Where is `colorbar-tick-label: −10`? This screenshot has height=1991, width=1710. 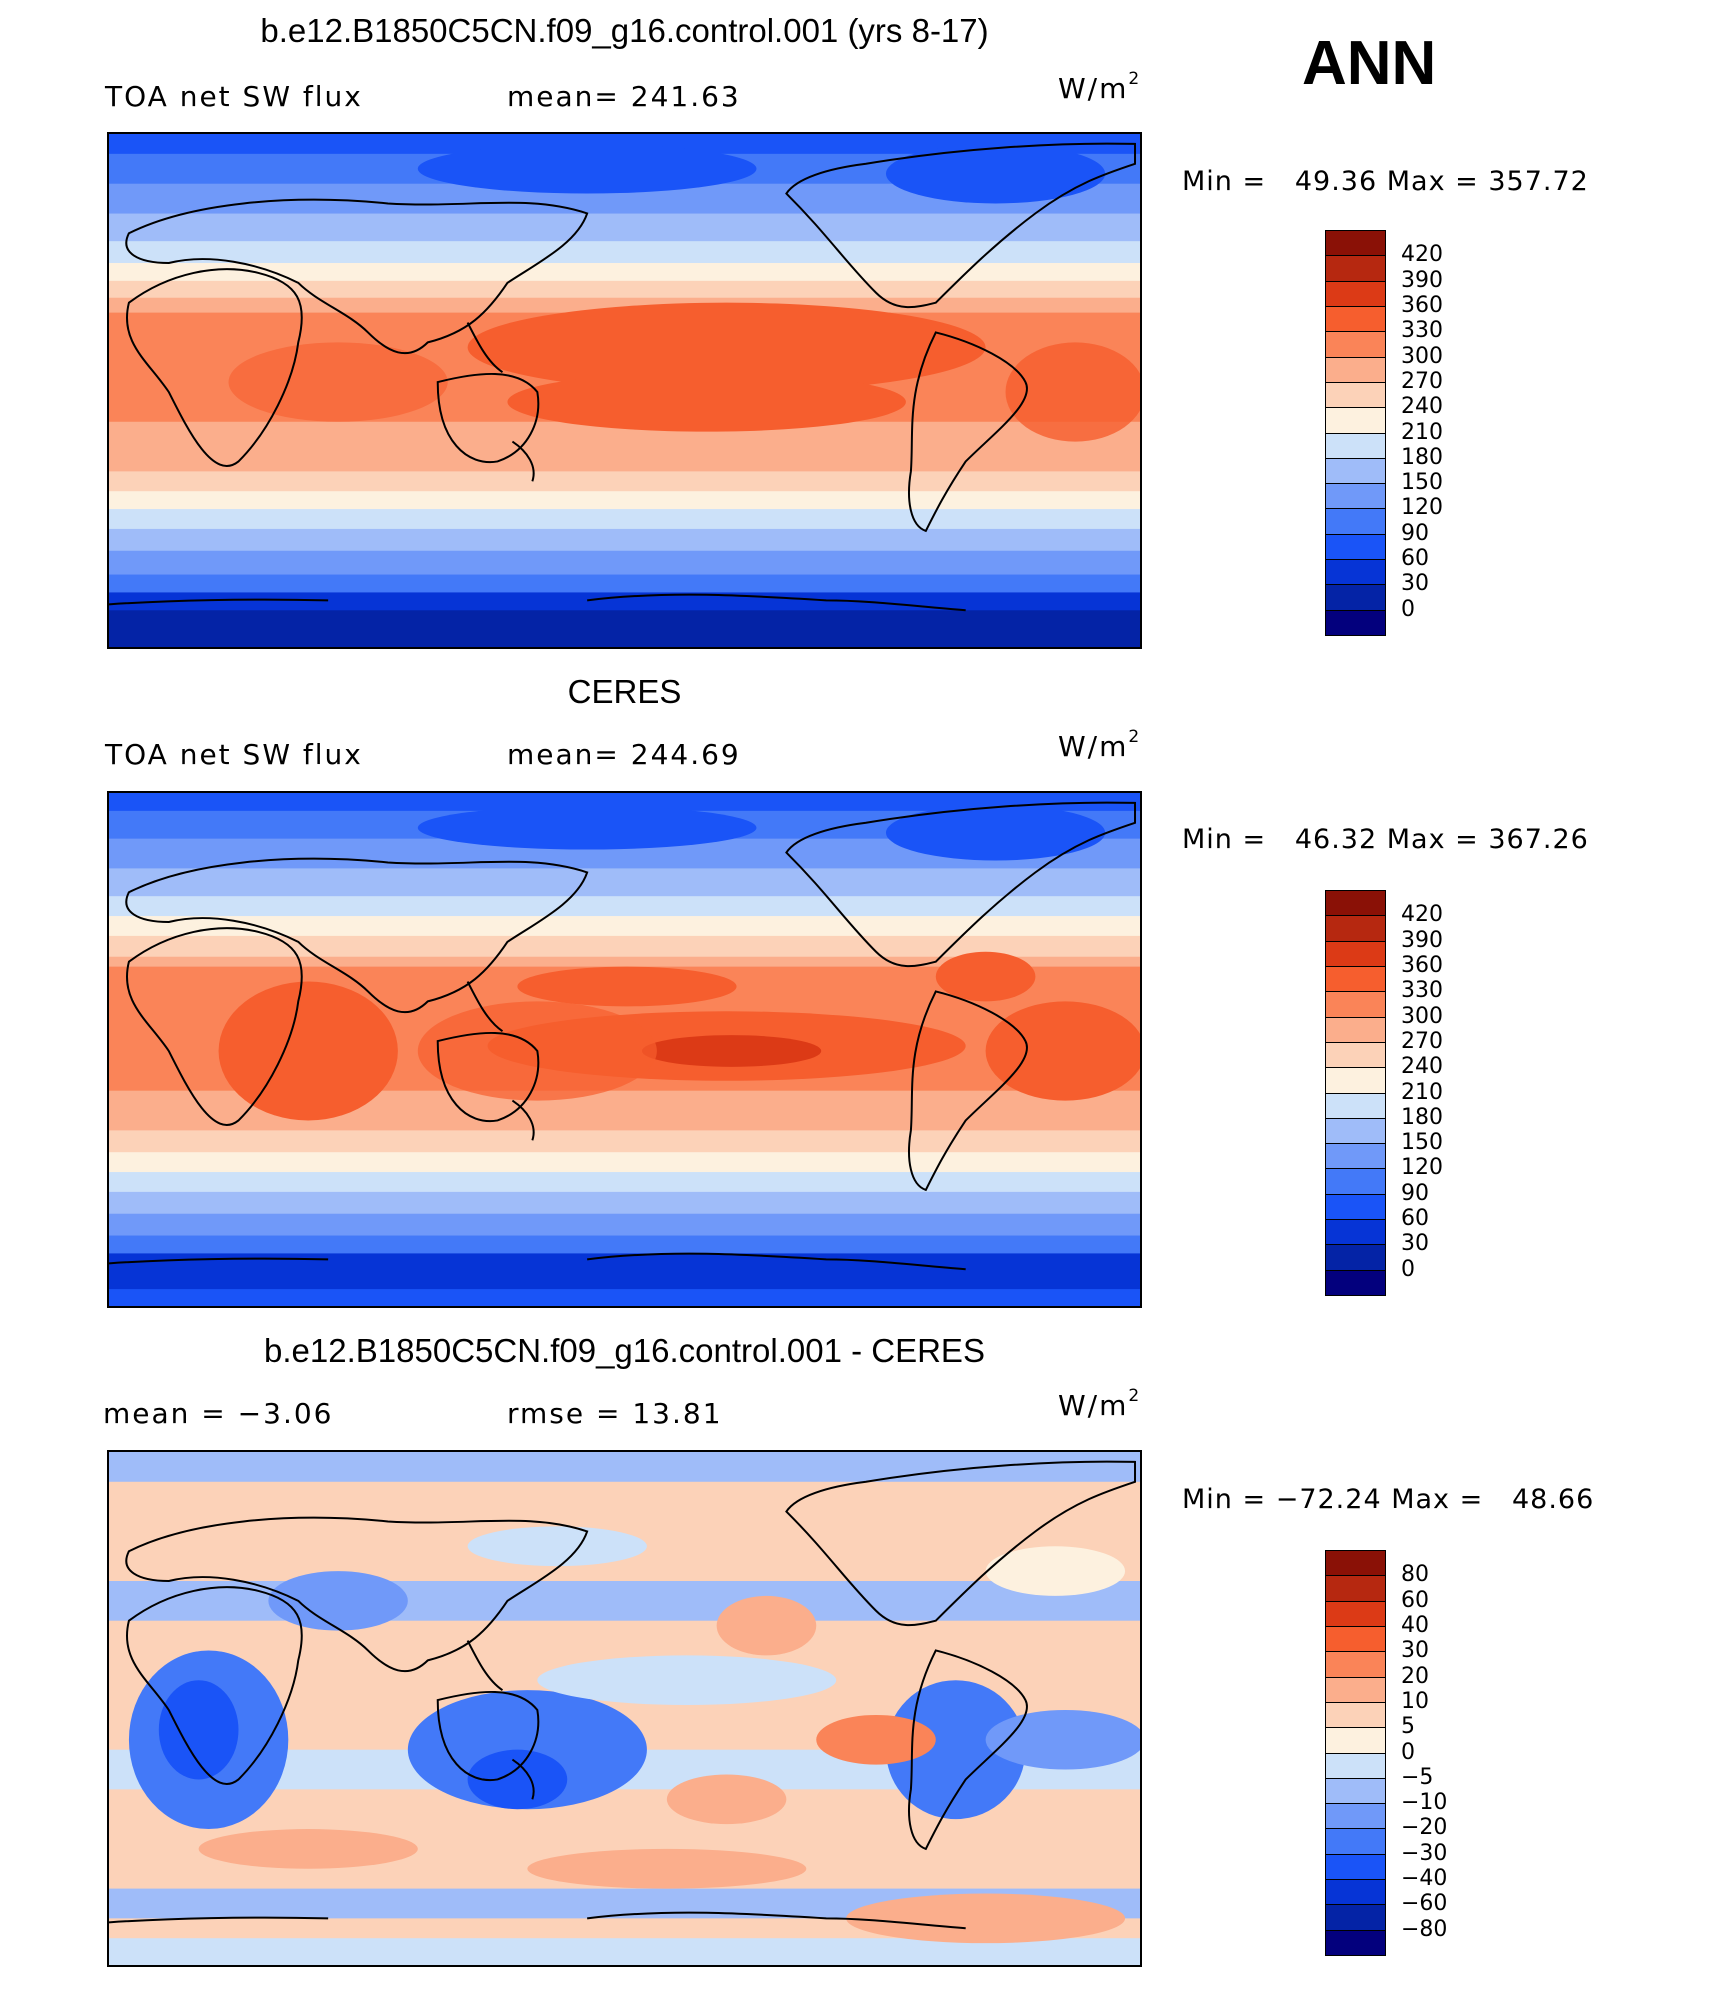 colorbar-tick-label: −10 is located at coordinates (1424, 1803).